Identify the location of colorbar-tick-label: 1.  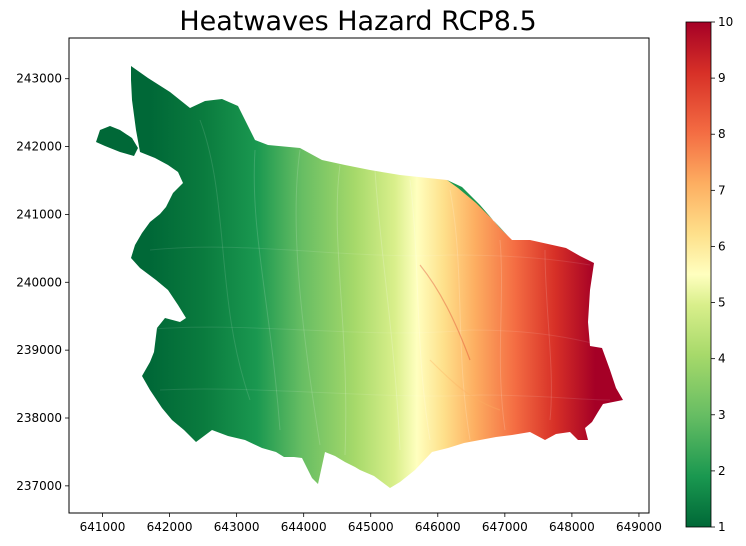
(722, 527).